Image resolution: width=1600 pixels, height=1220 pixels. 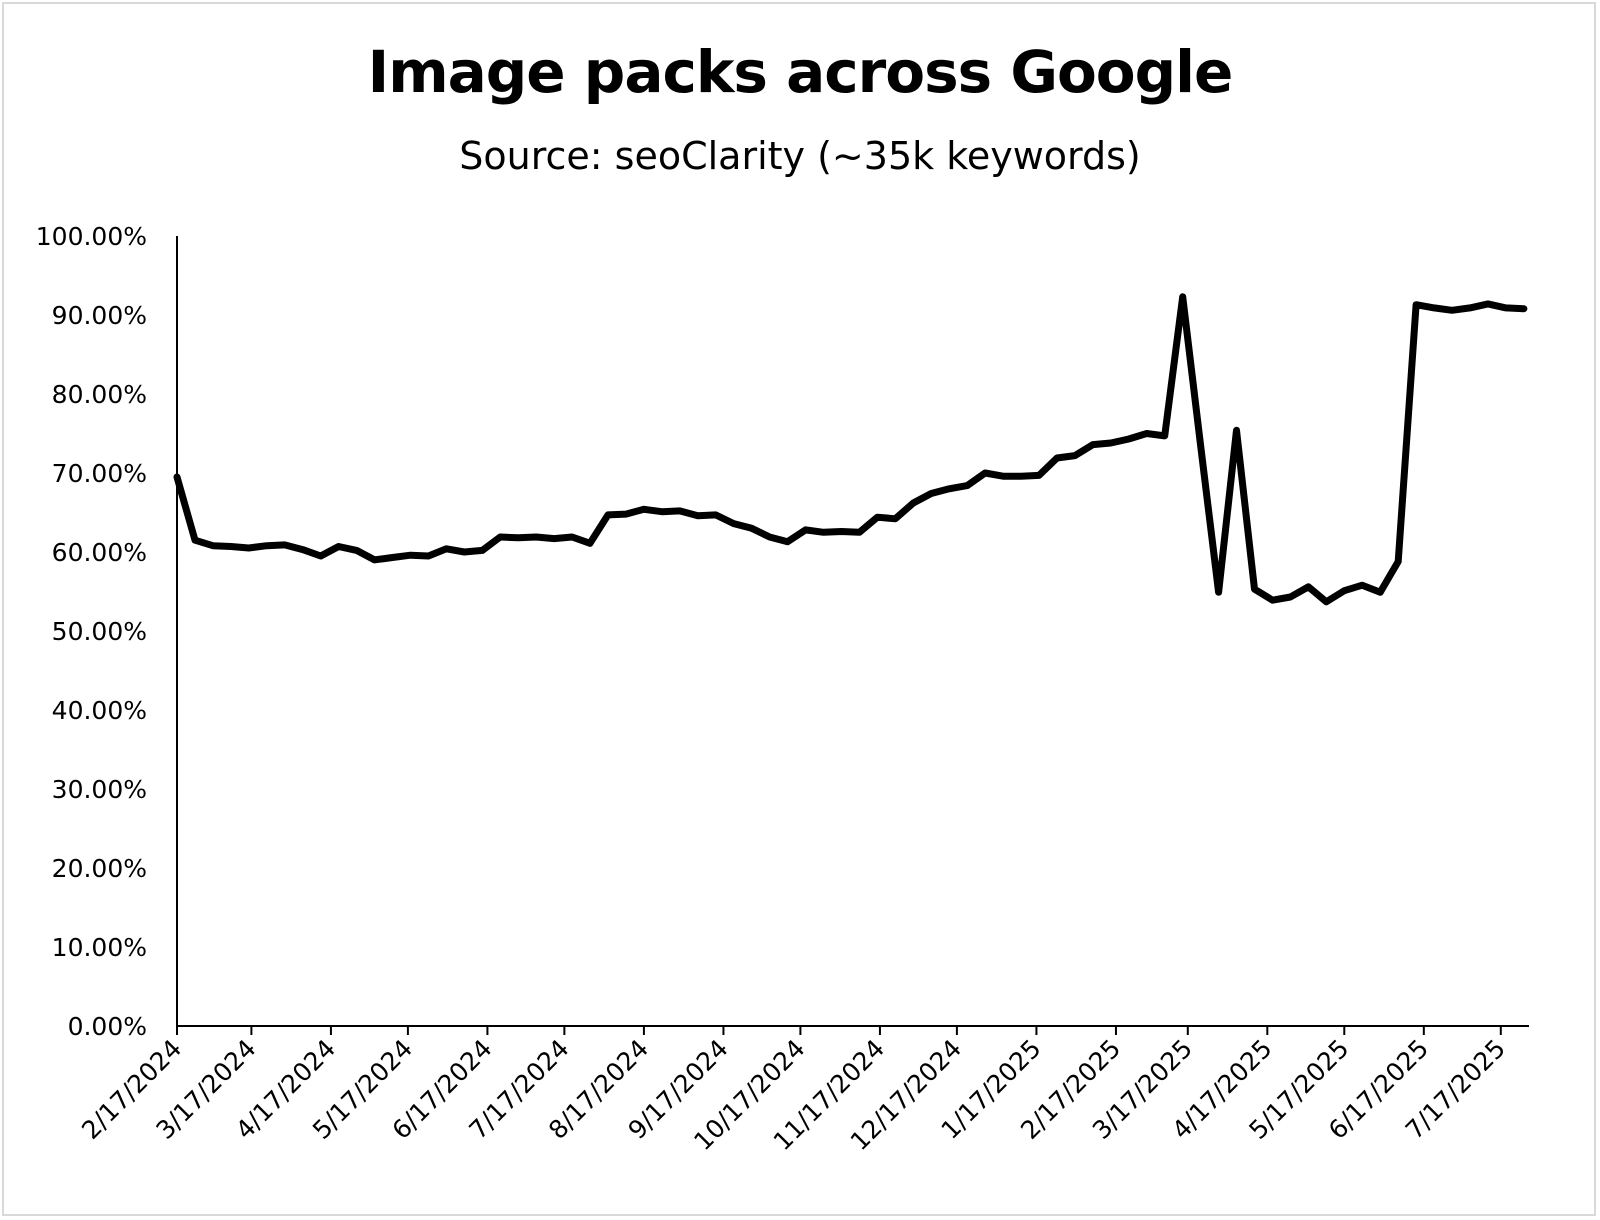 What do you see at coordinates (99, 473) in the screenshot?
I see `y-tick-label: 70.00%` at bounding box center [99, 473].